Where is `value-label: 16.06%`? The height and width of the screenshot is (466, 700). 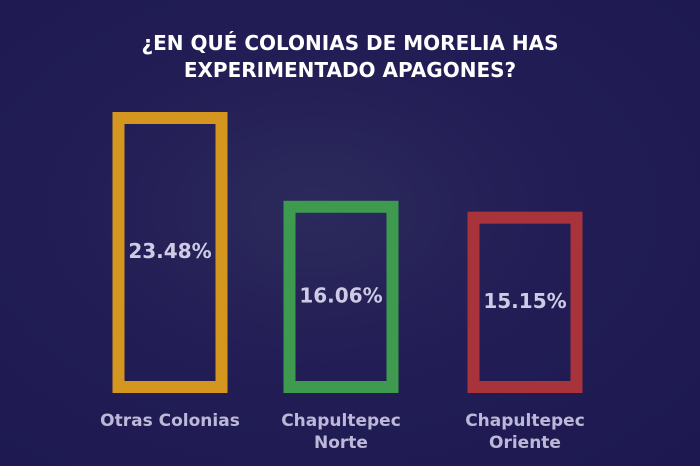
value-label: 16.06% is located at coordinates (340, 295).